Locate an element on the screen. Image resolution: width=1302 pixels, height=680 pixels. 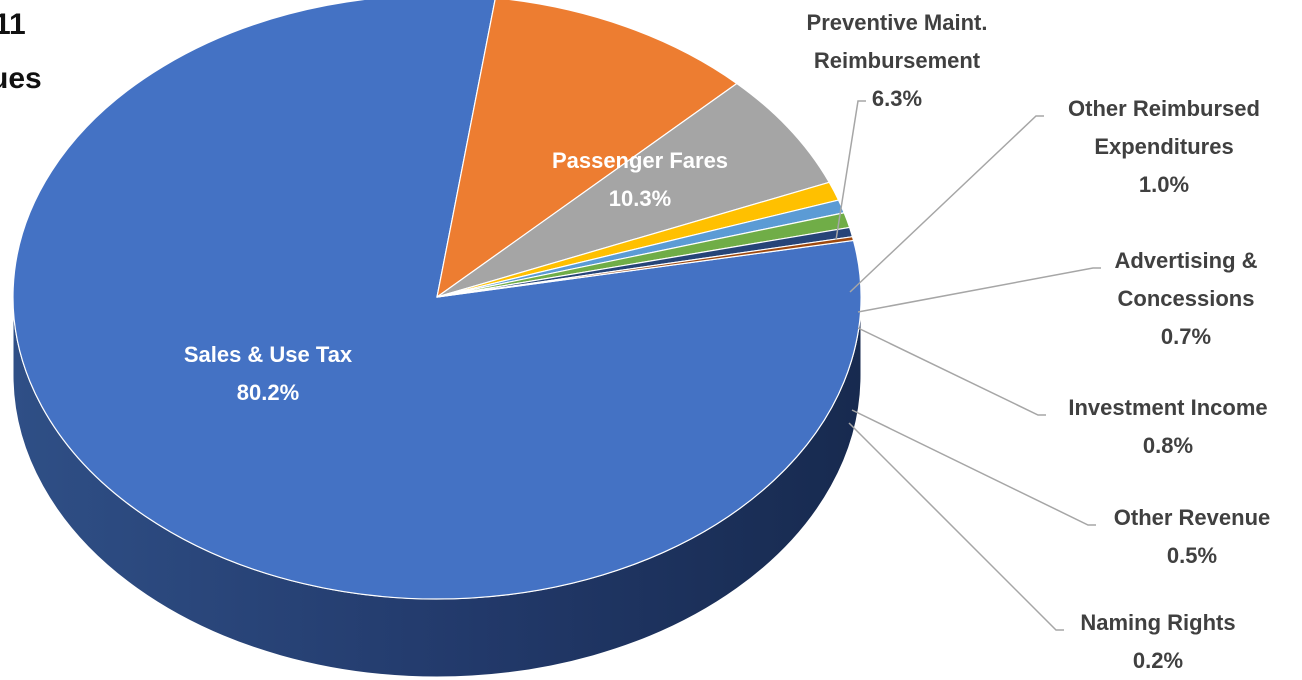
chart-title-fragment-2: ues is located at coordinates (21, 78).